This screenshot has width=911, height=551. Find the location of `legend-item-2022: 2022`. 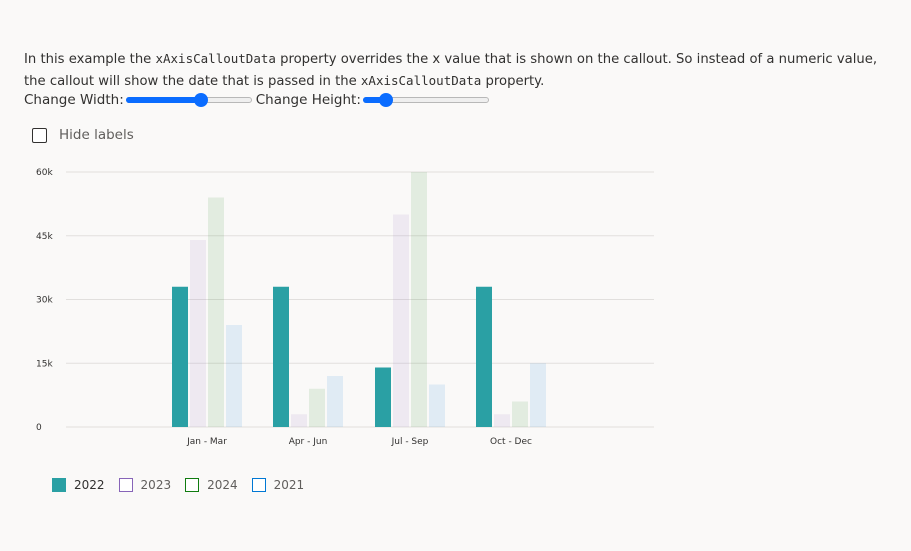

legend-item-2022: 2022 is located at coordinates (78, 485).